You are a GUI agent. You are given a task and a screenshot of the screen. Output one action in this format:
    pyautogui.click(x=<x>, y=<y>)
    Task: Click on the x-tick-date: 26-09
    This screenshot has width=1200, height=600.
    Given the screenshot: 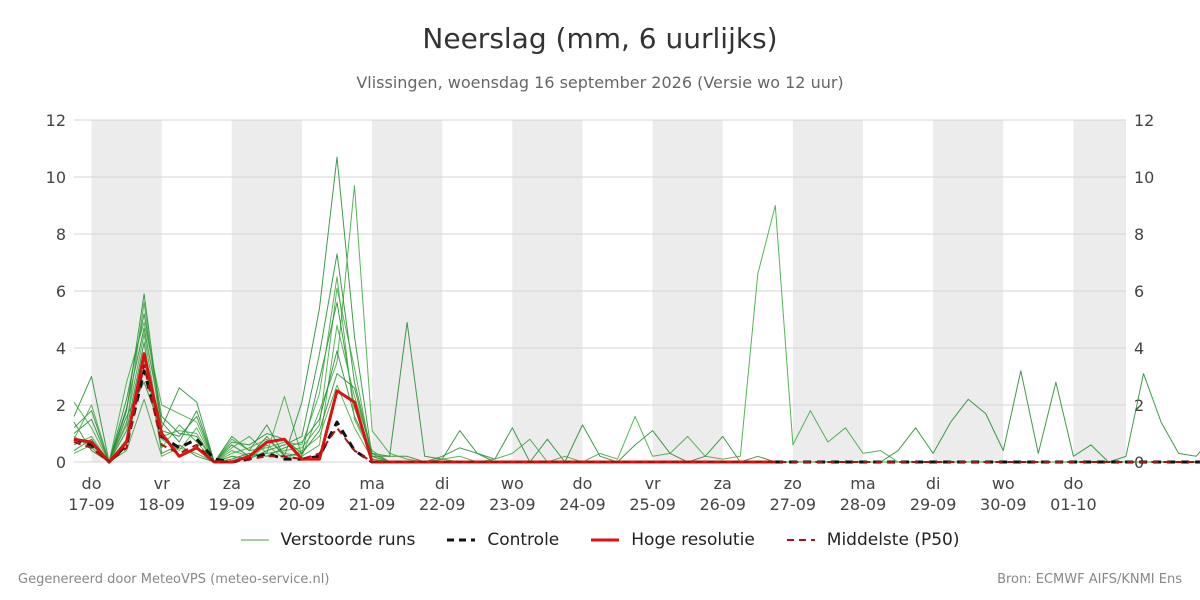 What is the action you would take?
    pyautogui.click(x=722, y=504)
    